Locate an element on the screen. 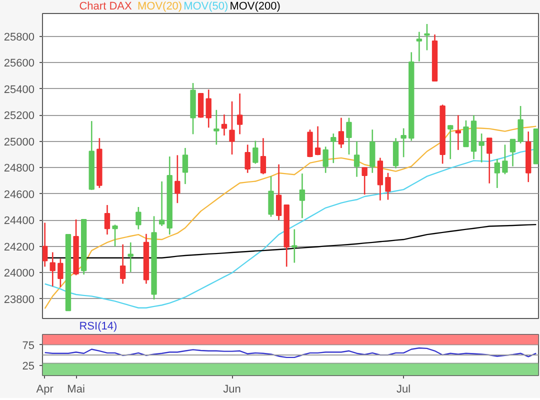  y-tick-label: 25800 is located at coordinates (19, 37).